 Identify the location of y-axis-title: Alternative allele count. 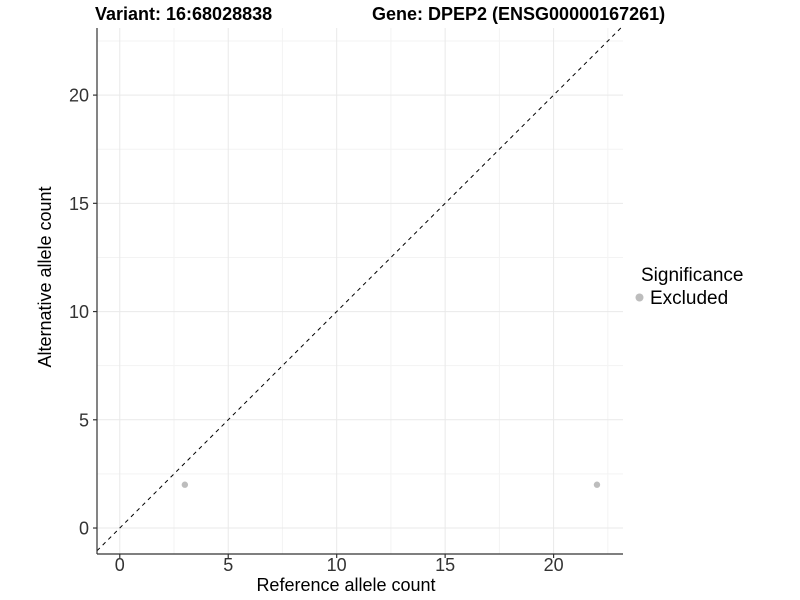
(45, 276).